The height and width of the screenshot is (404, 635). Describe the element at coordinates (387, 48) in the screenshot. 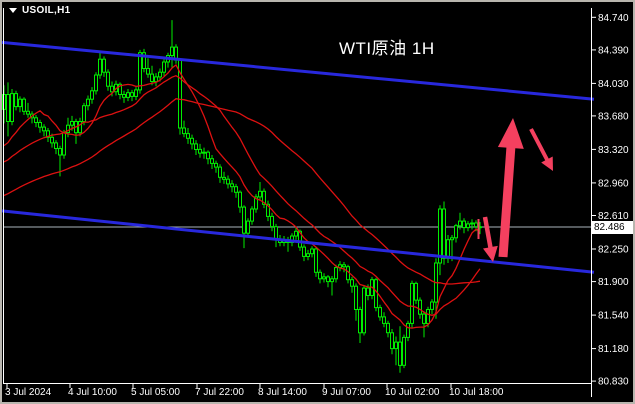

I see `chart-title: WTI原油 1H` at that location.